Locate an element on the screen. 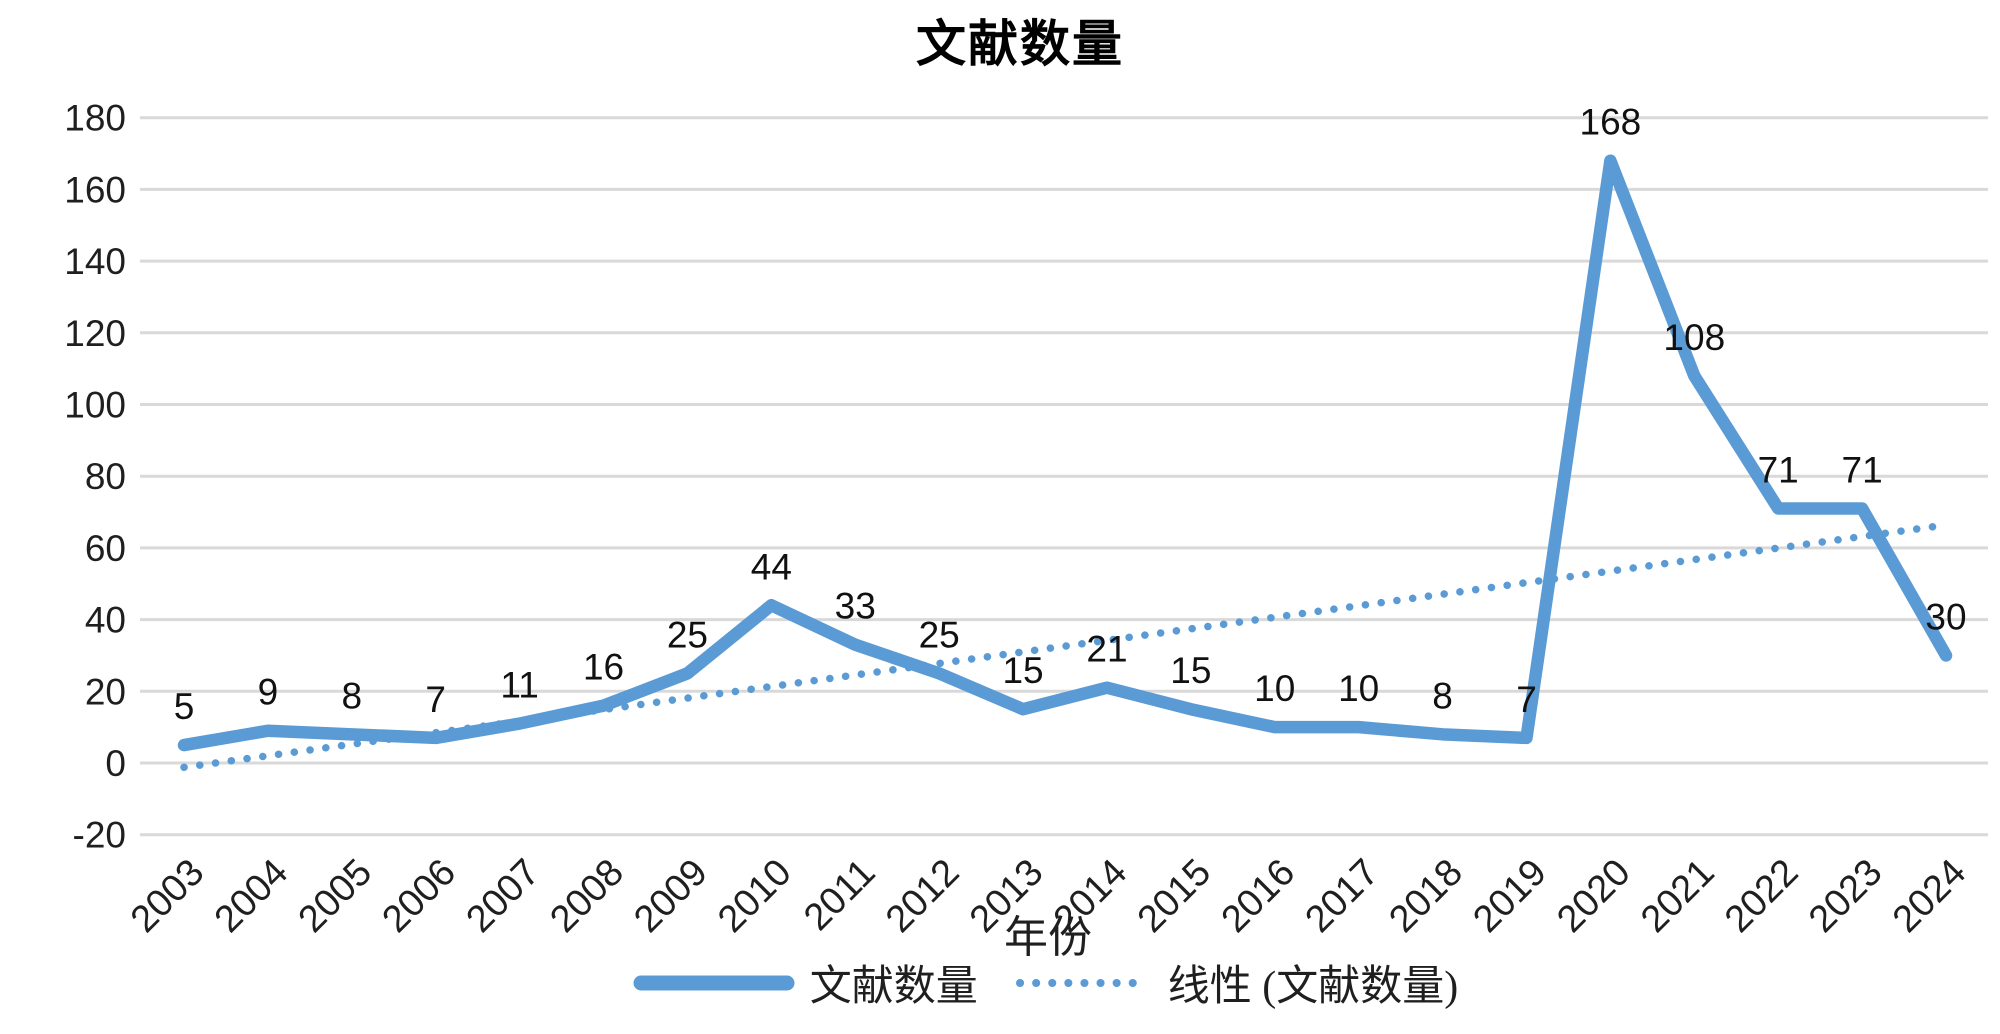  y-axis-tick-label: 120 is located at coordinates (95, 333).